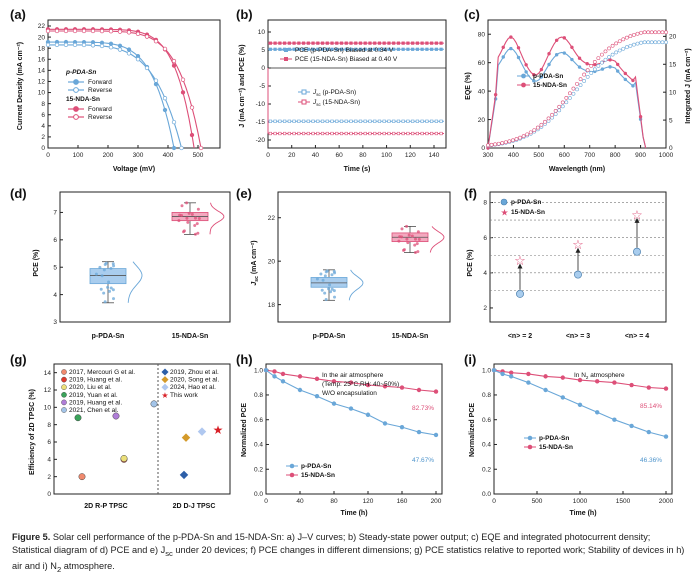  Describe the element at coordinates (100, 117) in the screenshot. I see `legend-reverse-2: Reverse` at that location.